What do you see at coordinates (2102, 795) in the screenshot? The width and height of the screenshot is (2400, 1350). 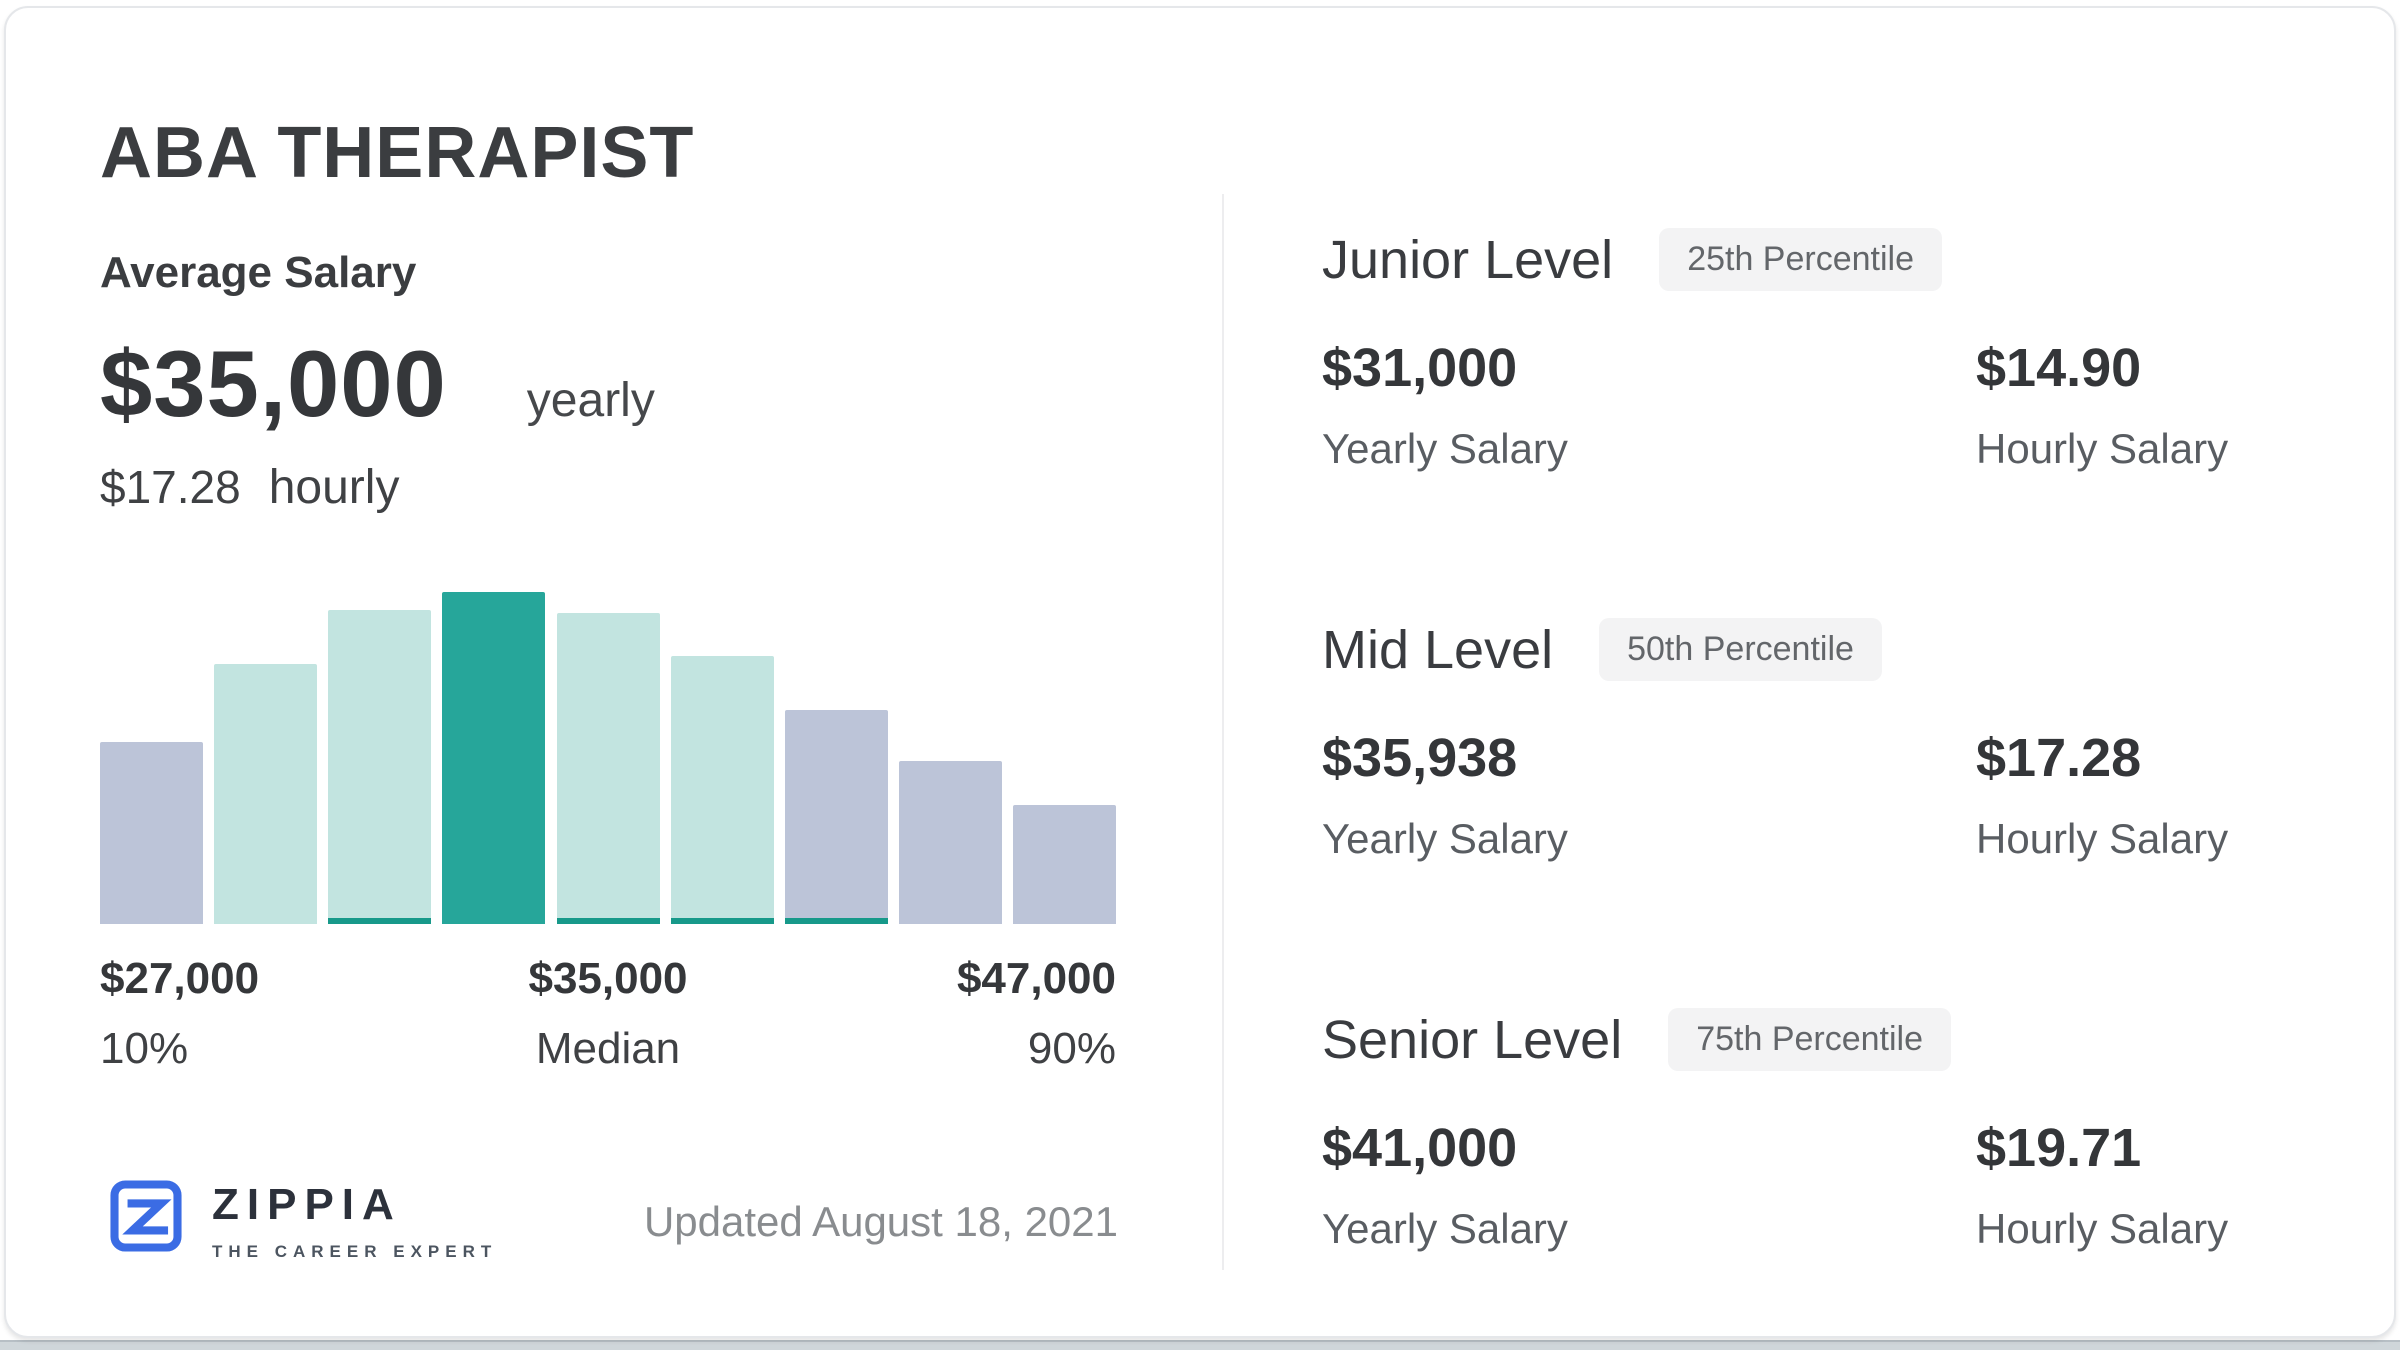 I see `hourly-salary-column: $17.28 Hourly Salary` at bounding box center [2102, 795].